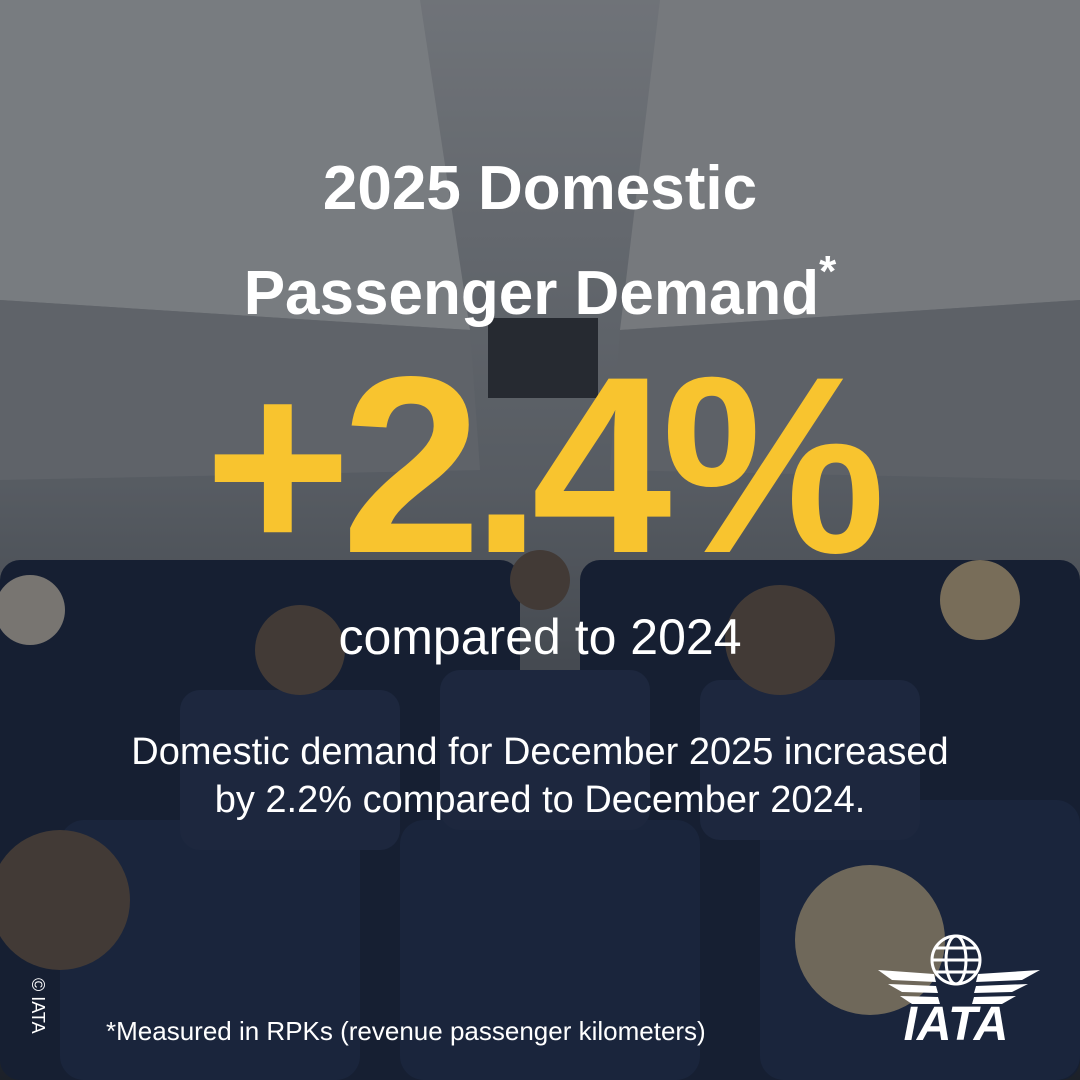 This screenshot has height=1080, width=1080. Describe the element at coordinates (540, 188) in the screenshot. I see `headline-line: 2025 Domestic` at that location.